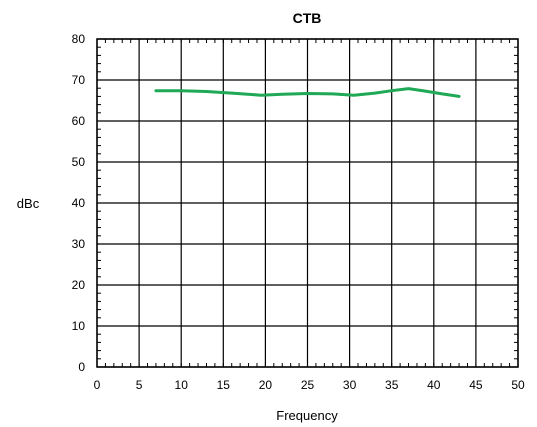 Image resolution: width=537 pixels, height=427 pixels. Describe the element at coordinates (79, 285) in the screenshot. I see `y-tick-label: 20` at that location.